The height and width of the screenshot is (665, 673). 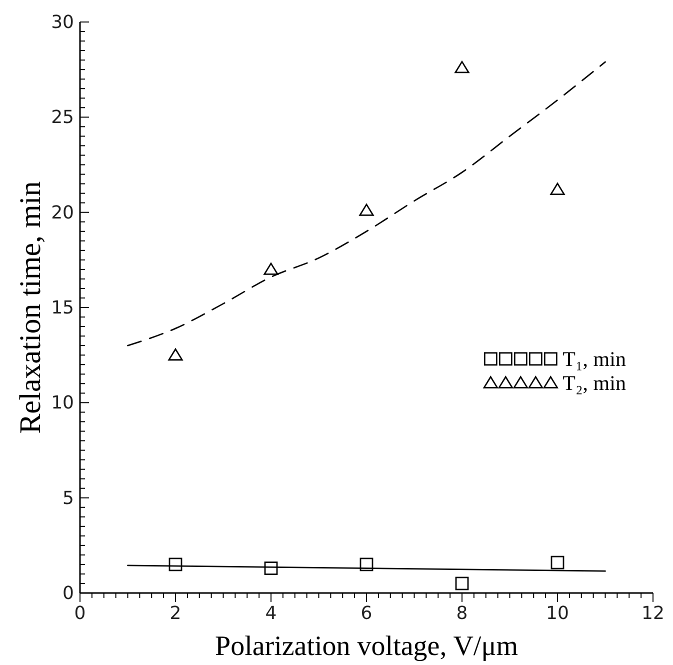 I want to click on x-tick-label: 10, so click(x=557, y=613).